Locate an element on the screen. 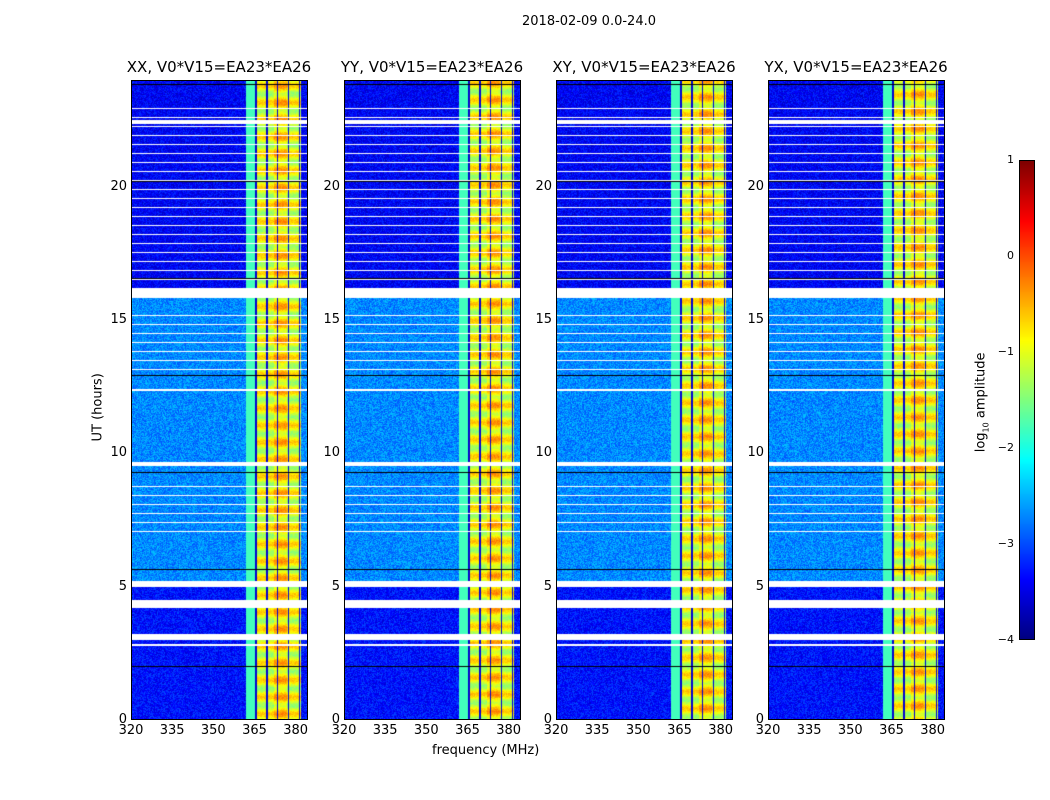  panel-title: XX, V0*V15=EA23*EA26 is located at coordinates (219, 67).